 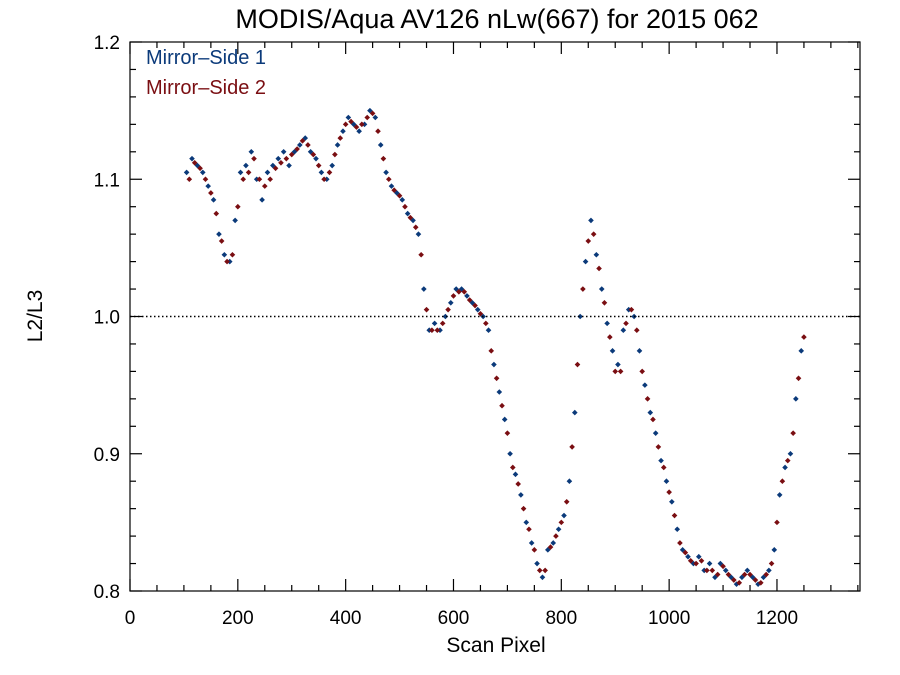 I want to click on x-tick-label: 1200, so click(x=777, y=618).